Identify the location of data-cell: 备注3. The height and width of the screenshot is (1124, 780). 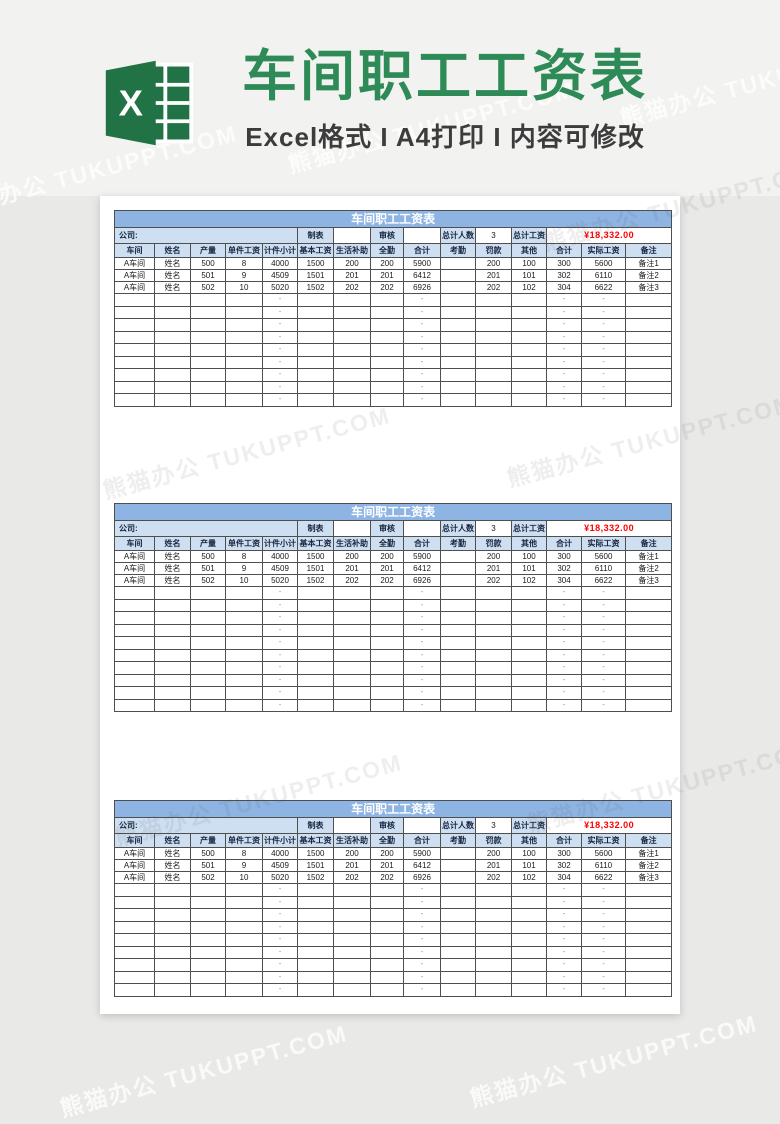
(648, 580).